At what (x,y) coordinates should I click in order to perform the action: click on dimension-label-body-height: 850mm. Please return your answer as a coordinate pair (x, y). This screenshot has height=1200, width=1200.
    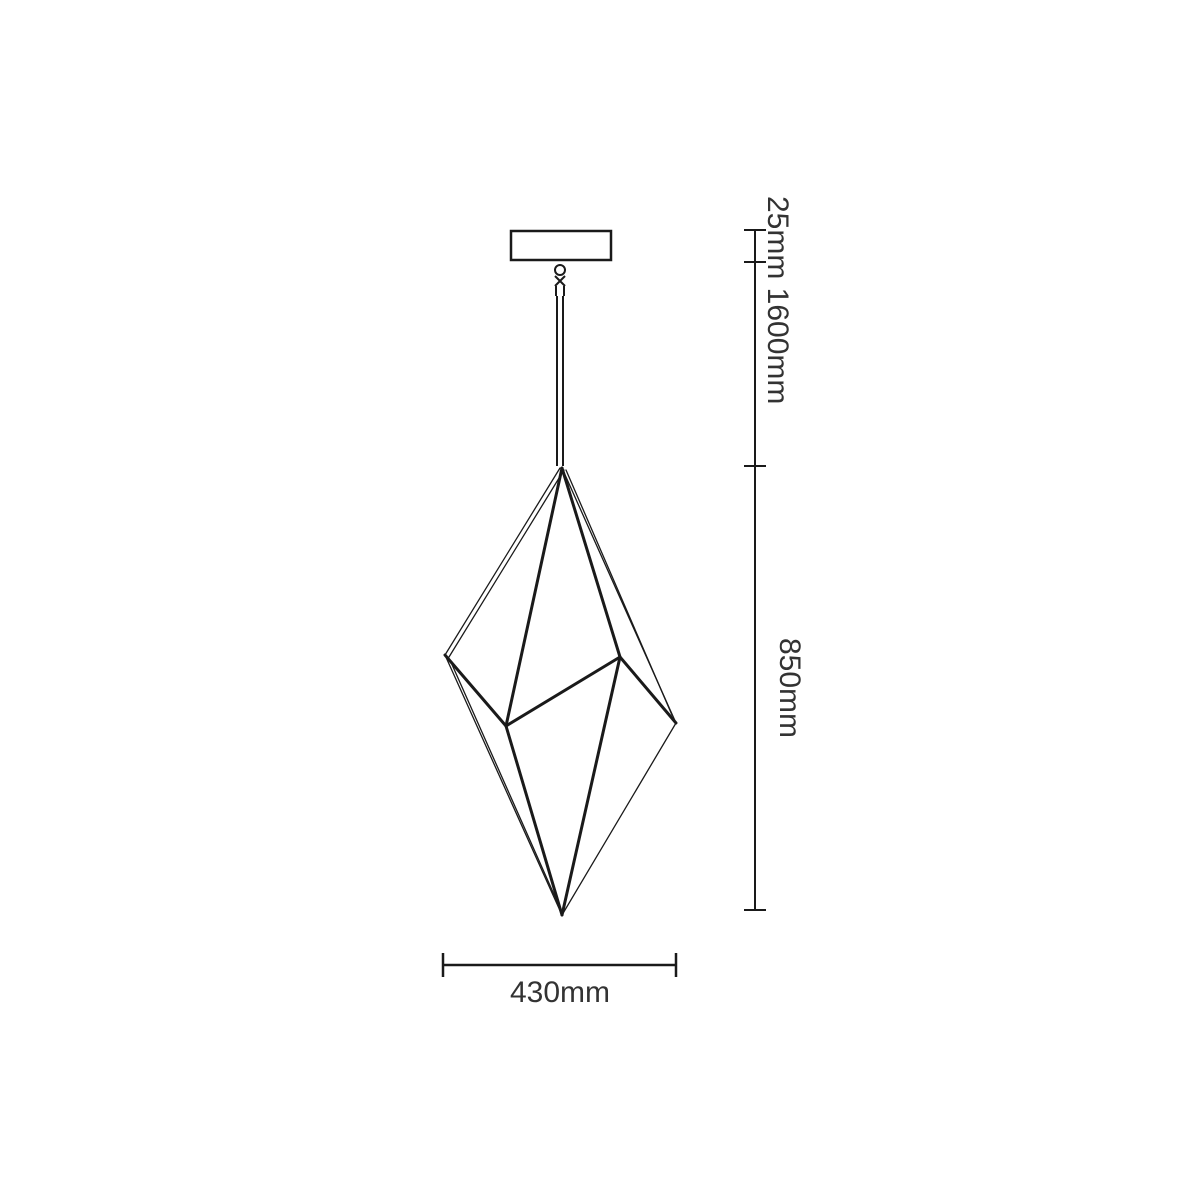
    Looking at the image, I should click on (789, 688).